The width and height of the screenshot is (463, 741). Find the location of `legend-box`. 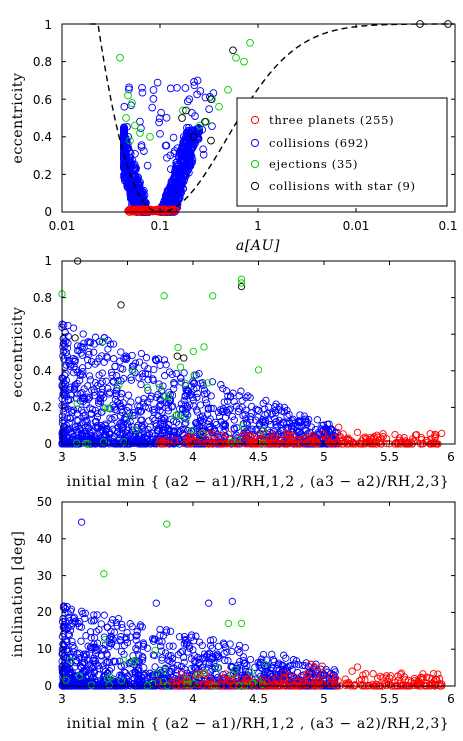

legend-box is located at coordinates (342, 152).